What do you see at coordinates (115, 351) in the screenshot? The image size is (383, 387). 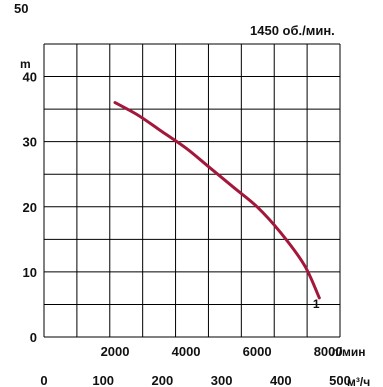 I see `x-tick-label-lmin: 2000` at bounding box center [115, 351].